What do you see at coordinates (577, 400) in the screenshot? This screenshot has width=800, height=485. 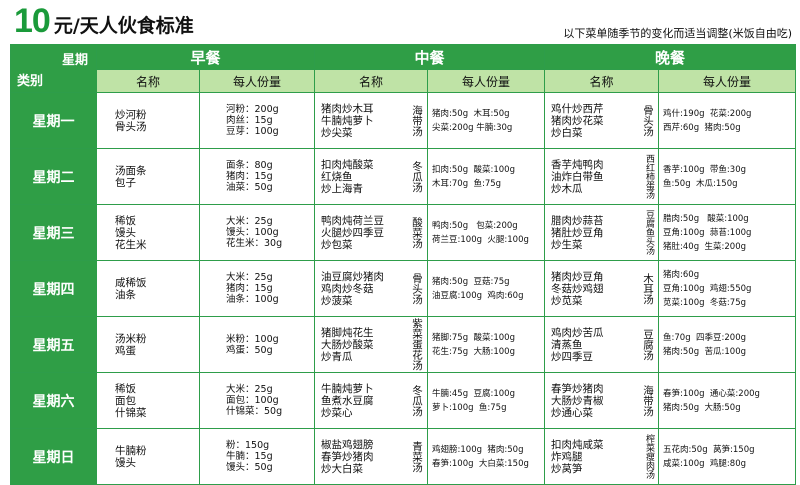 I see `dinner-dishes: 春笋炒猪肉 大肠炒青椒 炒通心菜` at bounding box center [577, 400].